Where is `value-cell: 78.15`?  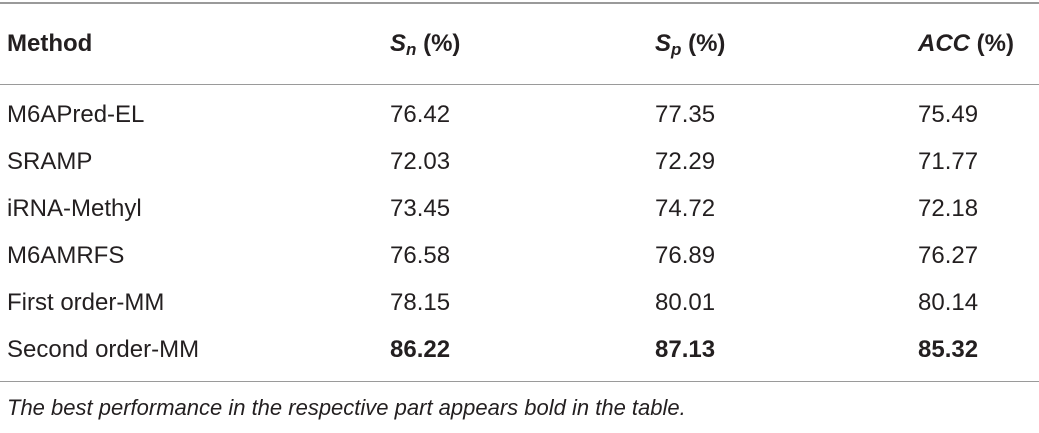 value-cell: 78.15 is located at coordinates (420, 302).